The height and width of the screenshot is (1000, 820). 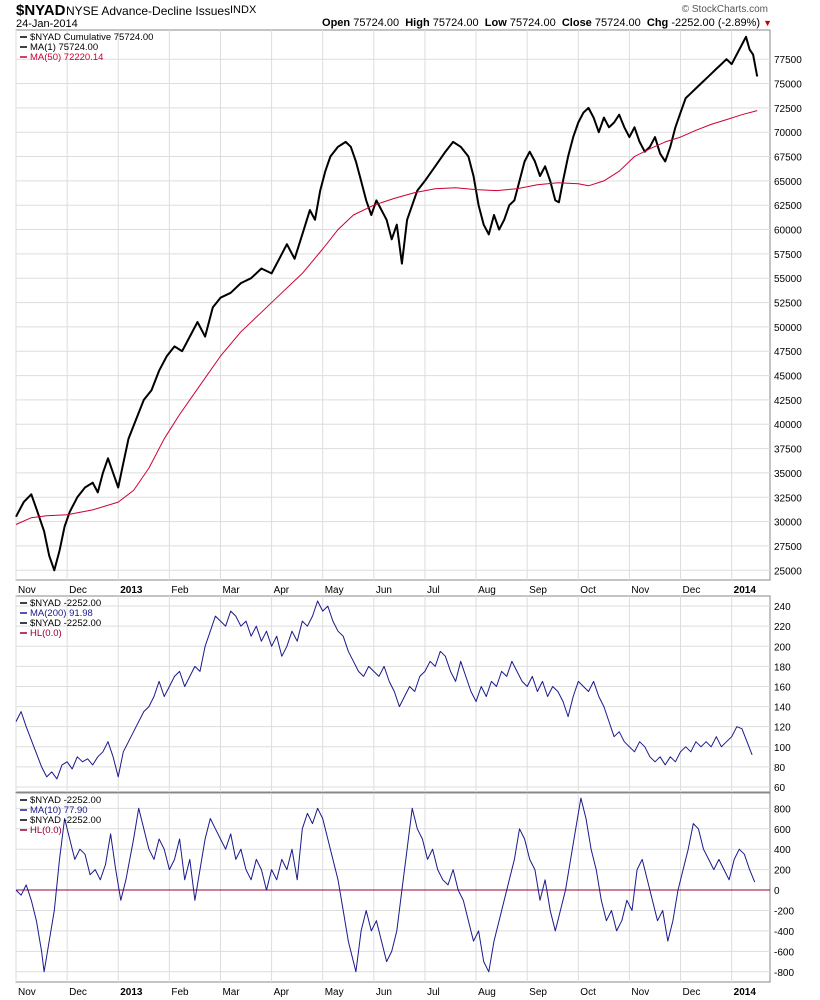 What do you see at coordinates (788, 352) in the screenshot?
I see `y-tick-label: 47500` at bounding box center [788, 352].